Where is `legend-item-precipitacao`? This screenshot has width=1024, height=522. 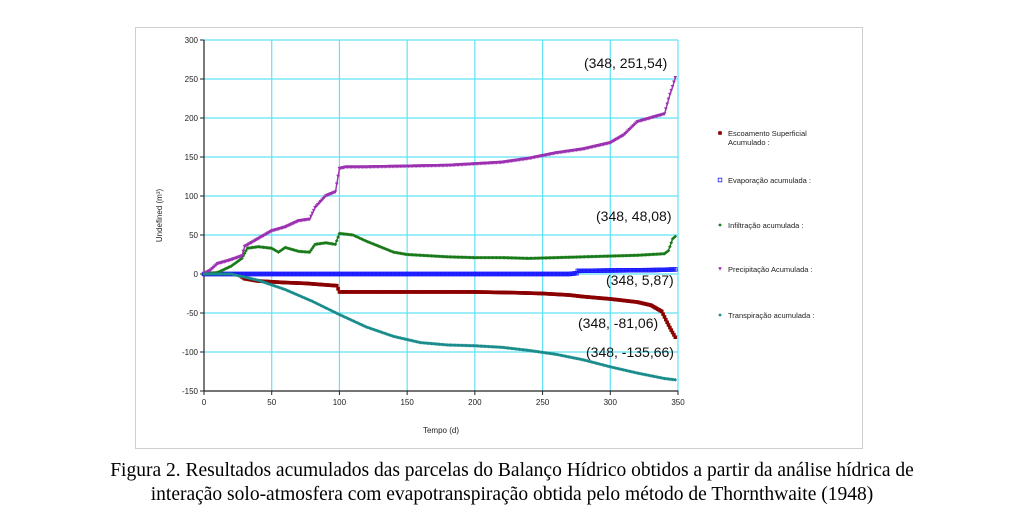 legend-item-precipitacao is located at coordinates (720, 269).